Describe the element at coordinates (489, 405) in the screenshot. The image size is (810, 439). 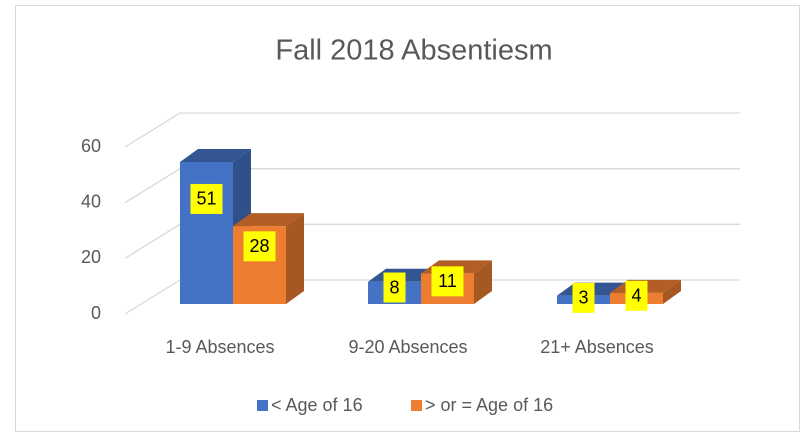
I see `legend-label: > or = Age of 16` at that location.